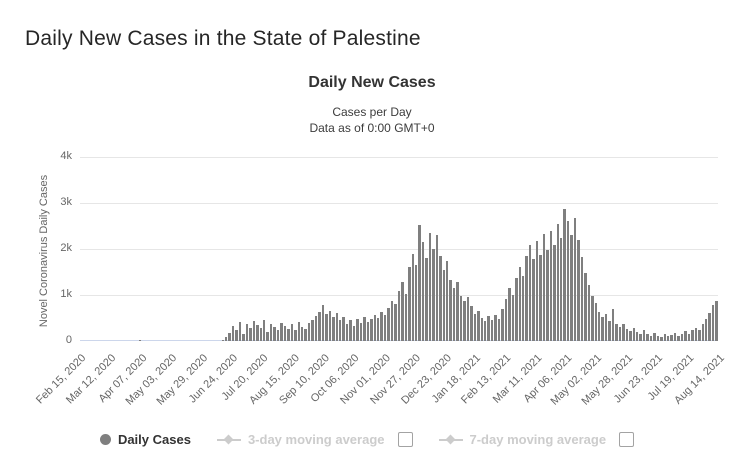  What do you see at coordinates (314, 439) in the screenshot?
I see `legend-item-ma3: 3-day moving average` at bounding box center [314, 439].